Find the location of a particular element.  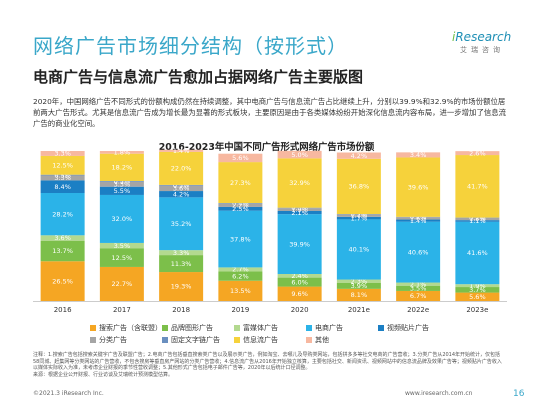

bar-data-label: 13.5% is located at coordinates (240, 291).